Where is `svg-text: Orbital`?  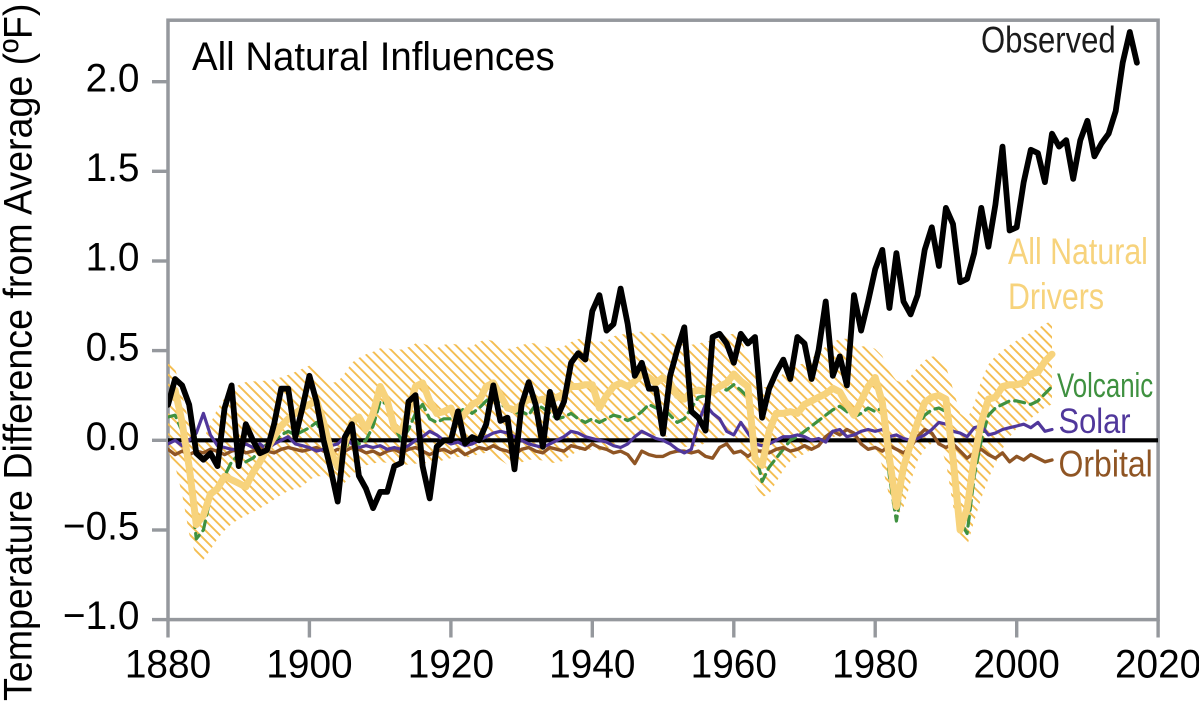
svg-text: Orbital is located at coordinates (1106, 464).